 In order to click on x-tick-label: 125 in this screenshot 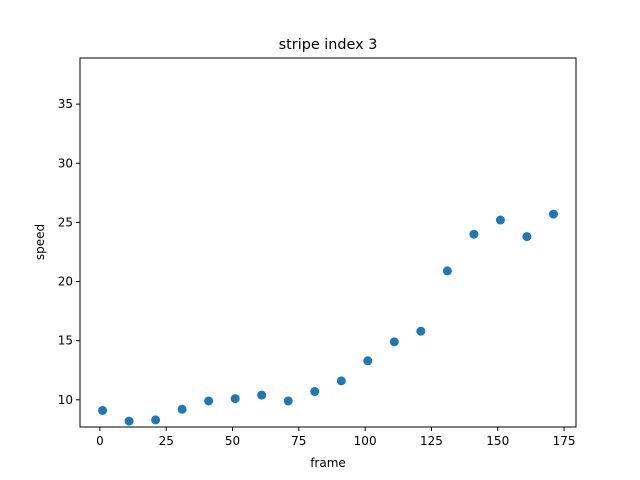, I will do `click(431, 441)`.